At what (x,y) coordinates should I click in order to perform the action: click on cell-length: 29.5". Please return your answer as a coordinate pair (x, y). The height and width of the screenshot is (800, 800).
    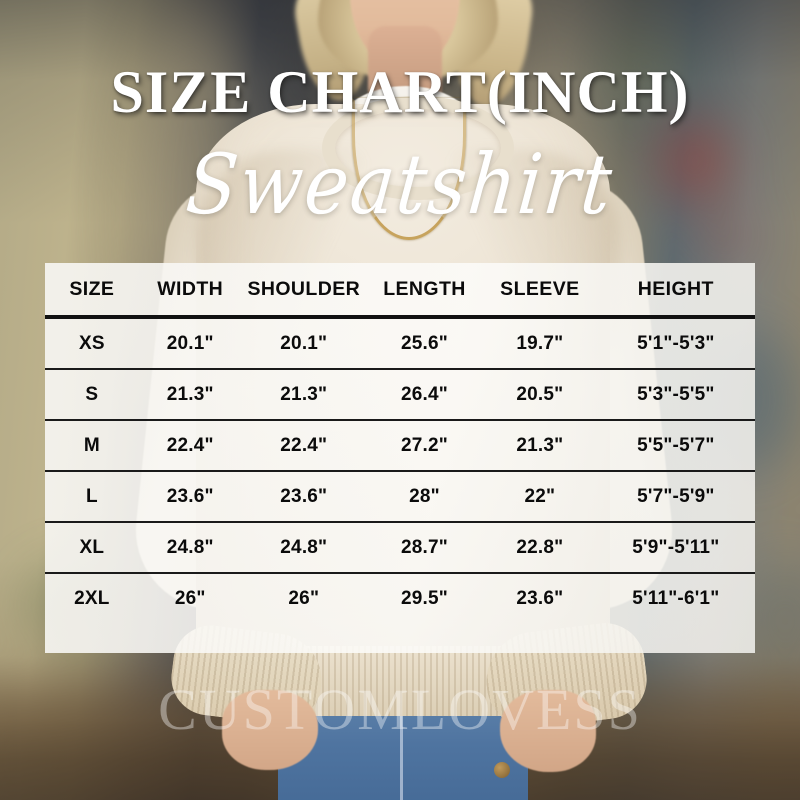
    Looking at the image, I should click on (424, 598).